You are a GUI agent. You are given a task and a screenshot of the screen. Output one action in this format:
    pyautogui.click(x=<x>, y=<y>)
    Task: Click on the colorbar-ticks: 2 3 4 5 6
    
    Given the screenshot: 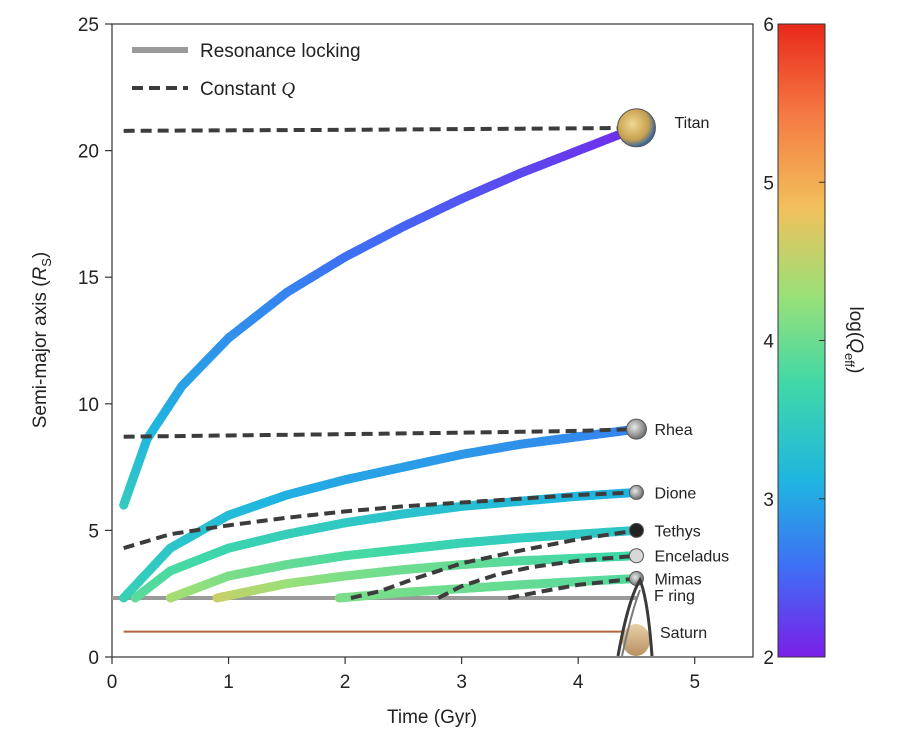 What is the action you would take?
    pyautogui.click(x=794, y=342)
    